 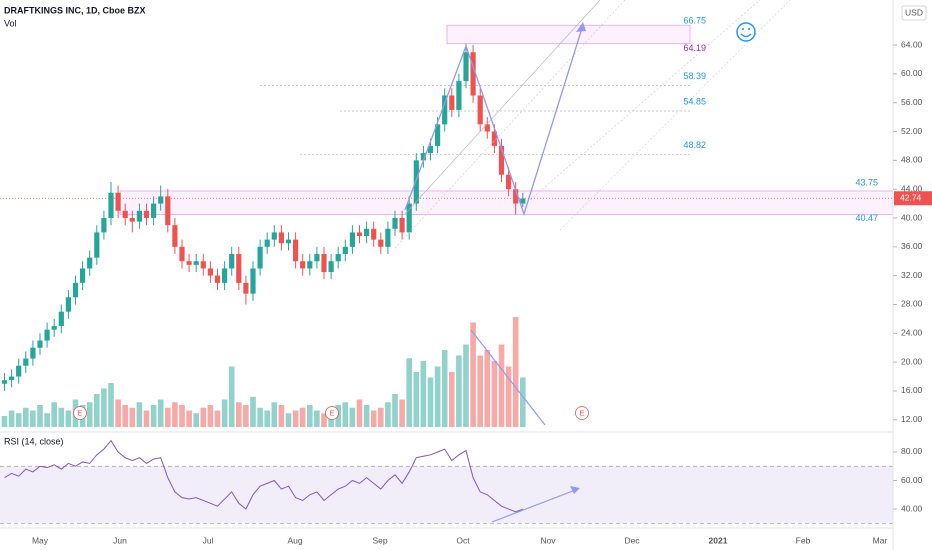 What do you see at coordinates (912, 480) in the screenshot?
I see `rsi-tick-label: 60.00` at bounding box center [912, 480].